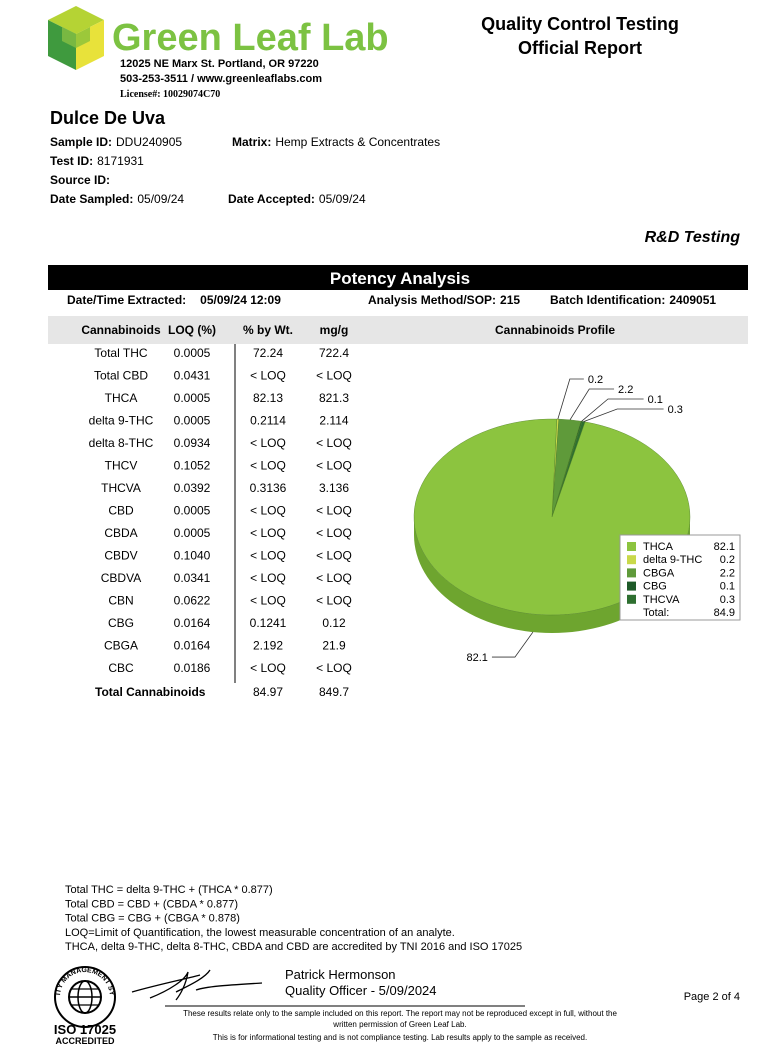 This screenshot has height=1045, width=768. Describe the element at coordinates (121, 578) in the screenshot. I see `analyte-name: CBDVA` at that location.